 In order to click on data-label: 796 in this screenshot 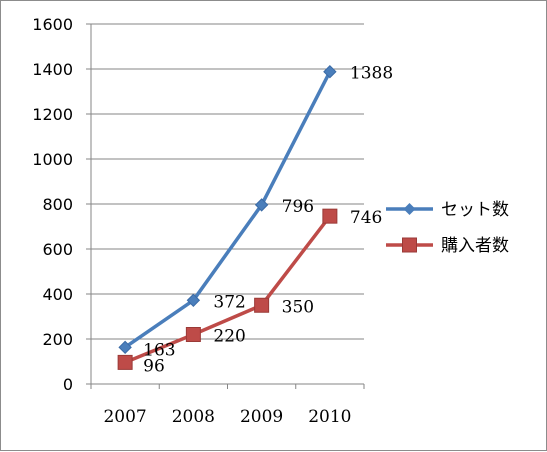, I will do `click(298, 207)`.